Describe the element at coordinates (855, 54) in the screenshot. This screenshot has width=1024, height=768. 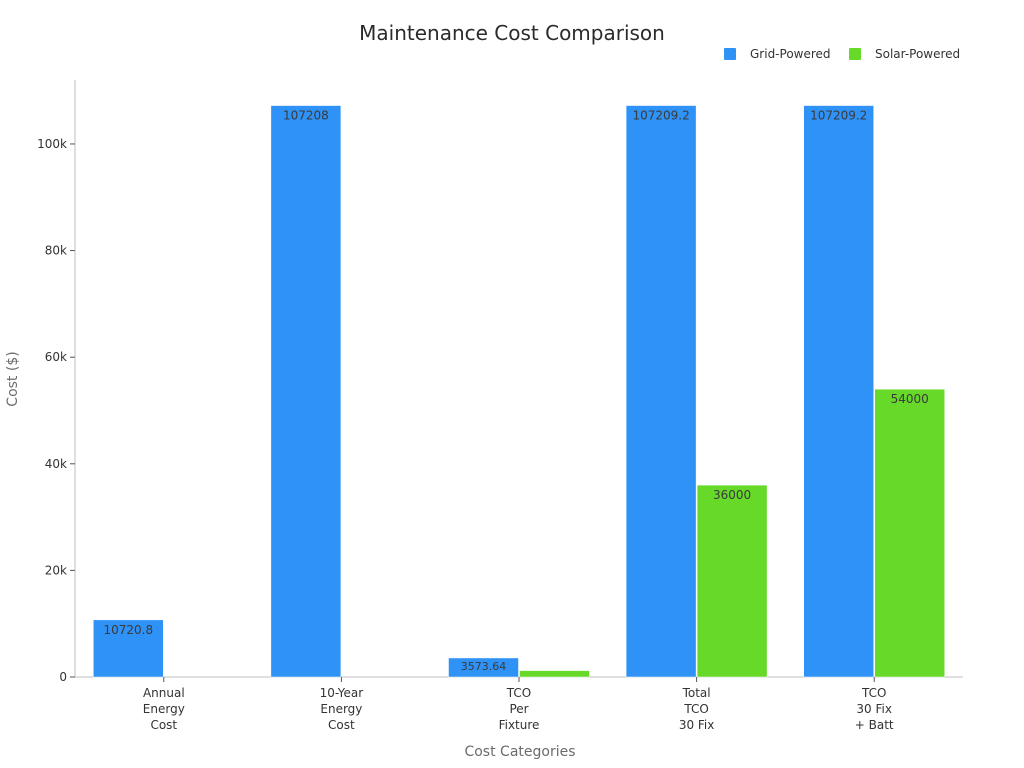
I see `legend-swatch-solar` at that location.